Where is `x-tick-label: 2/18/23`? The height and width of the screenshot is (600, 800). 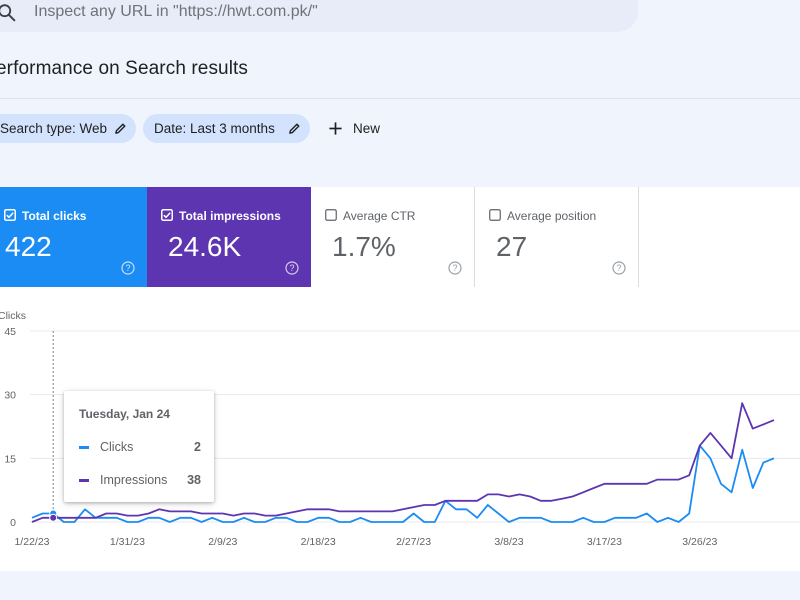 x-tick-label: 2/18/23 is located at coordinates (318, 542).